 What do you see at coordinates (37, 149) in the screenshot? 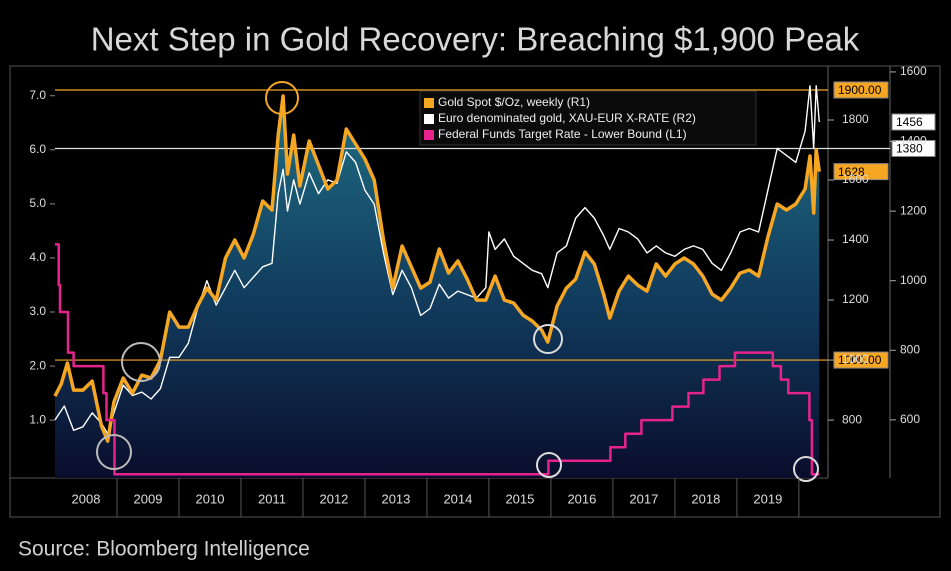
I see `y-tick-label: 6.0` at bounding box center [37, 149].